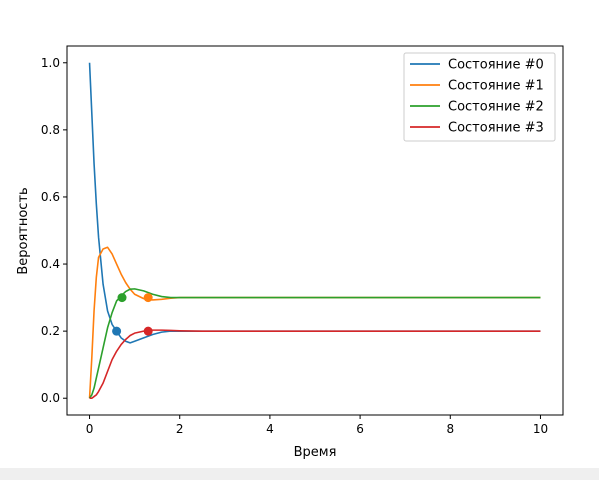  Describe the element at coordinates (90, 429) in the screenshot. I see `x-tick-label: 0` at that location.